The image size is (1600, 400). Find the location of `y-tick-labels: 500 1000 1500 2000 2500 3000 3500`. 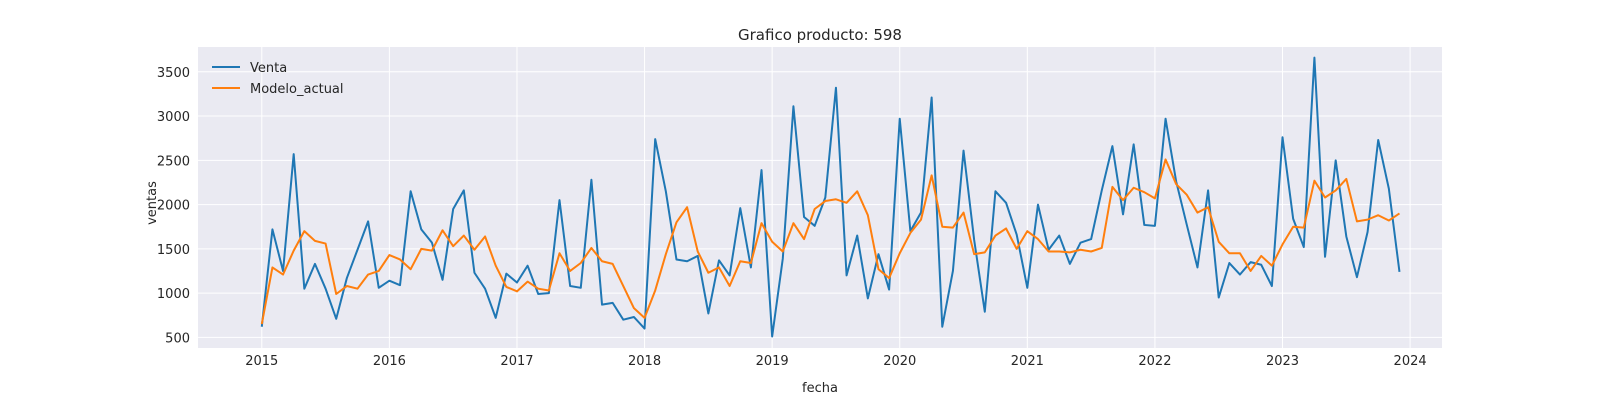

y-tick-labels: 500 1000 1500 2000 2500 3000 3500 is located at coordinates (173, 206).